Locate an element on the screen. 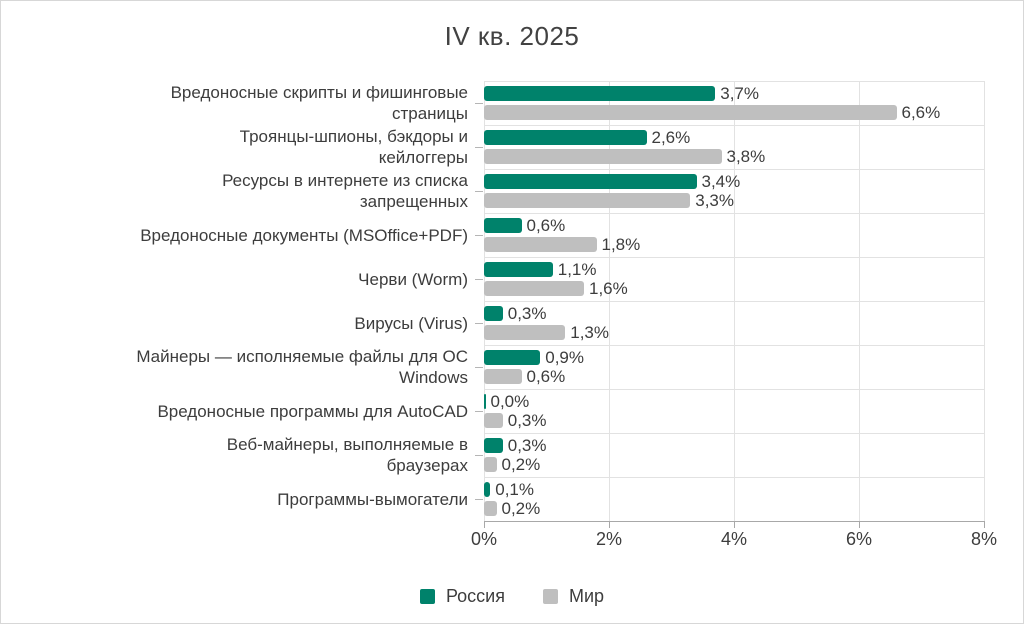 This screenshot has height=624, width=1024. legend-item-russia: Россия is located at coordinates (462, 596).